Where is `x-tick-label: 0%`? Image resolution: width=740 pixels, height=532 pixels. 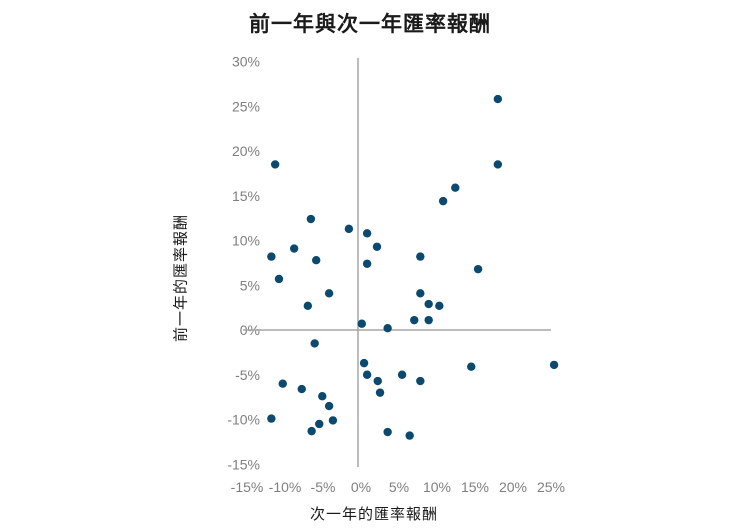 x-tick-label: 0% is located at coordinates (361, 487).